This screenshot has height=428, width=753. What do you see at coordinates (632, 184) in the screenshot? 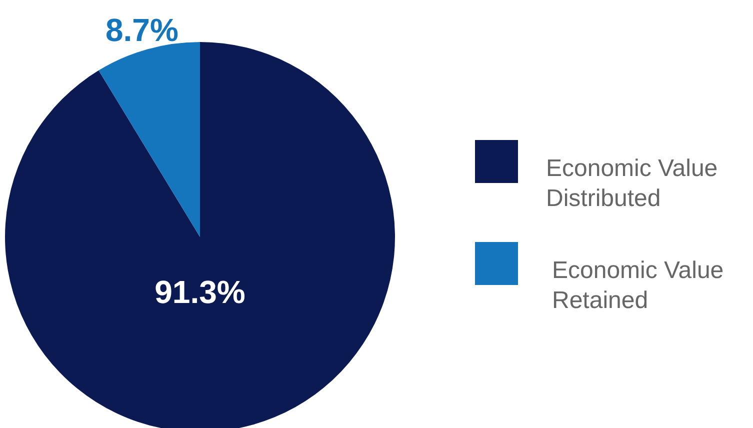
I see `legend-label: Economic Value Distributed` at bounding box center [632, 184].